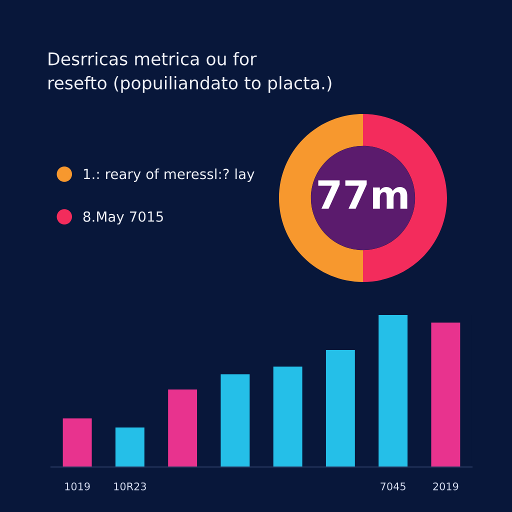  Describe the element at coordinates (190, 72) in the screenshot. I see `chart-title: Desrricas metrica ou for resefto (popuiliandato to placta.)` at that location.